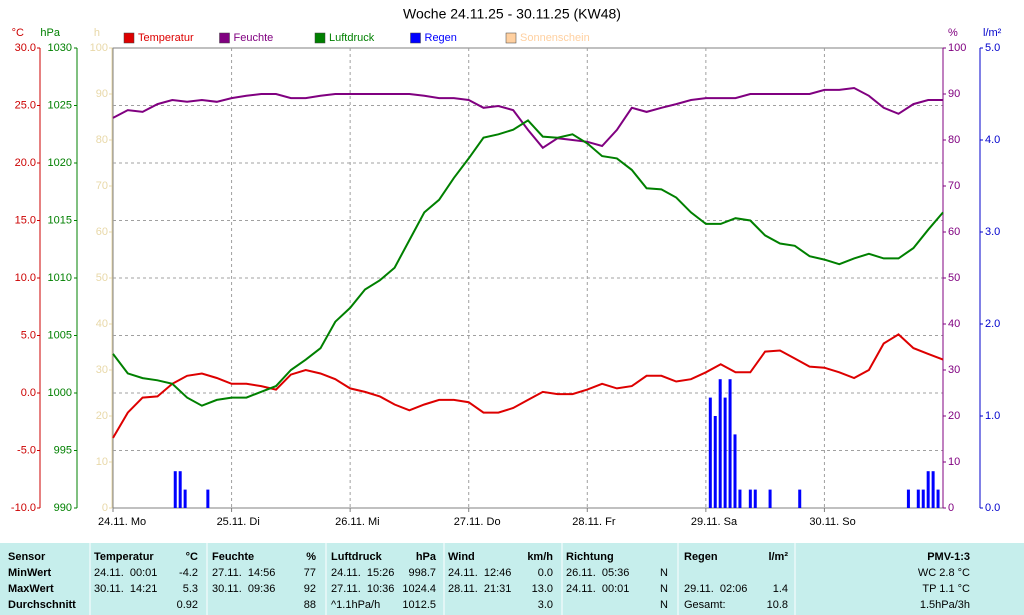 This screenshot has height=615, width=1024. I want to click on y-tick-label: 5.0, so click(28, 335).